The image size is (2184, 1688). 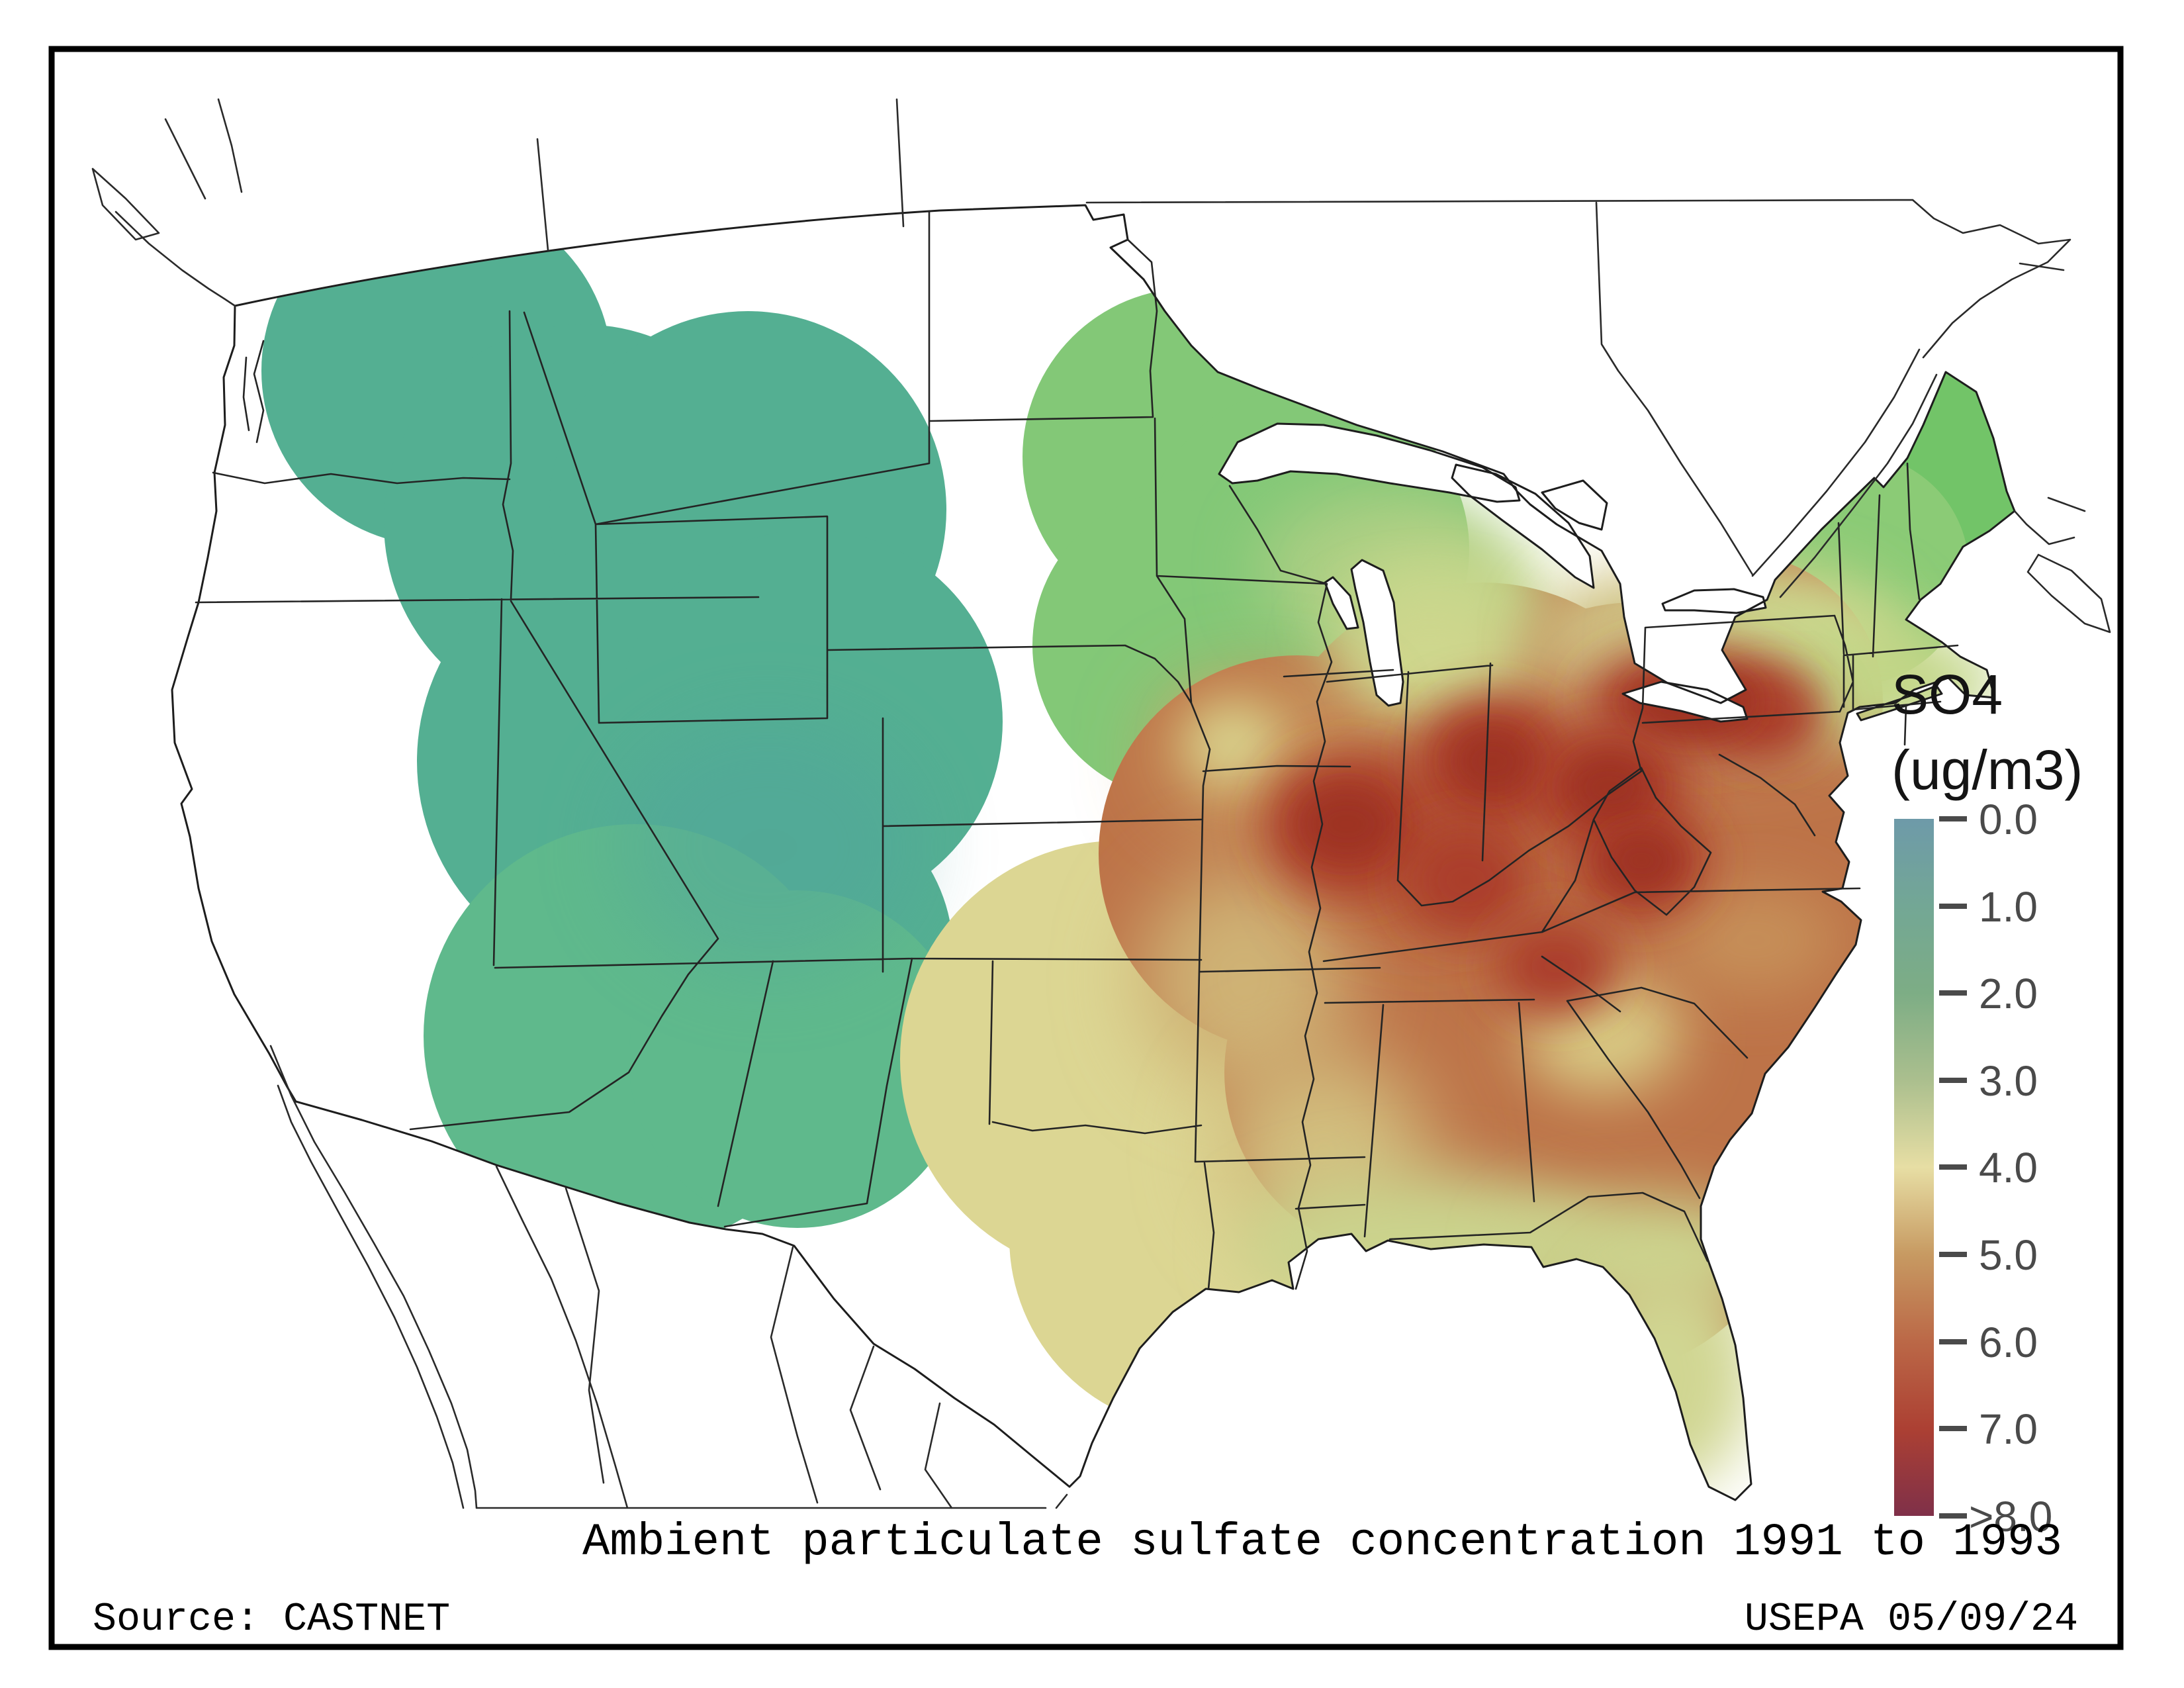 I want to click on tick-label: 5.0, so click(x=2008, y=1255).